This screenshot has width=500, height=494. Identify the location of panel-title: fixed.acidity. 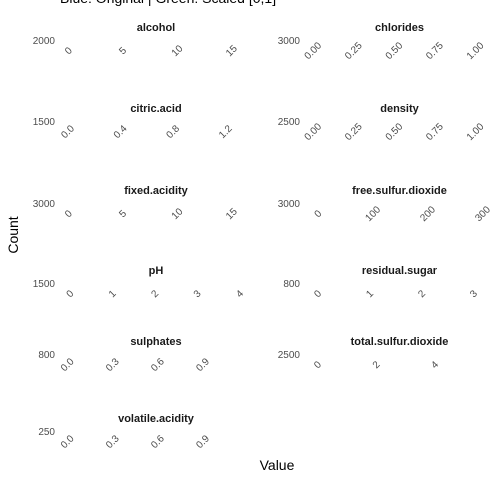
(156, 191).